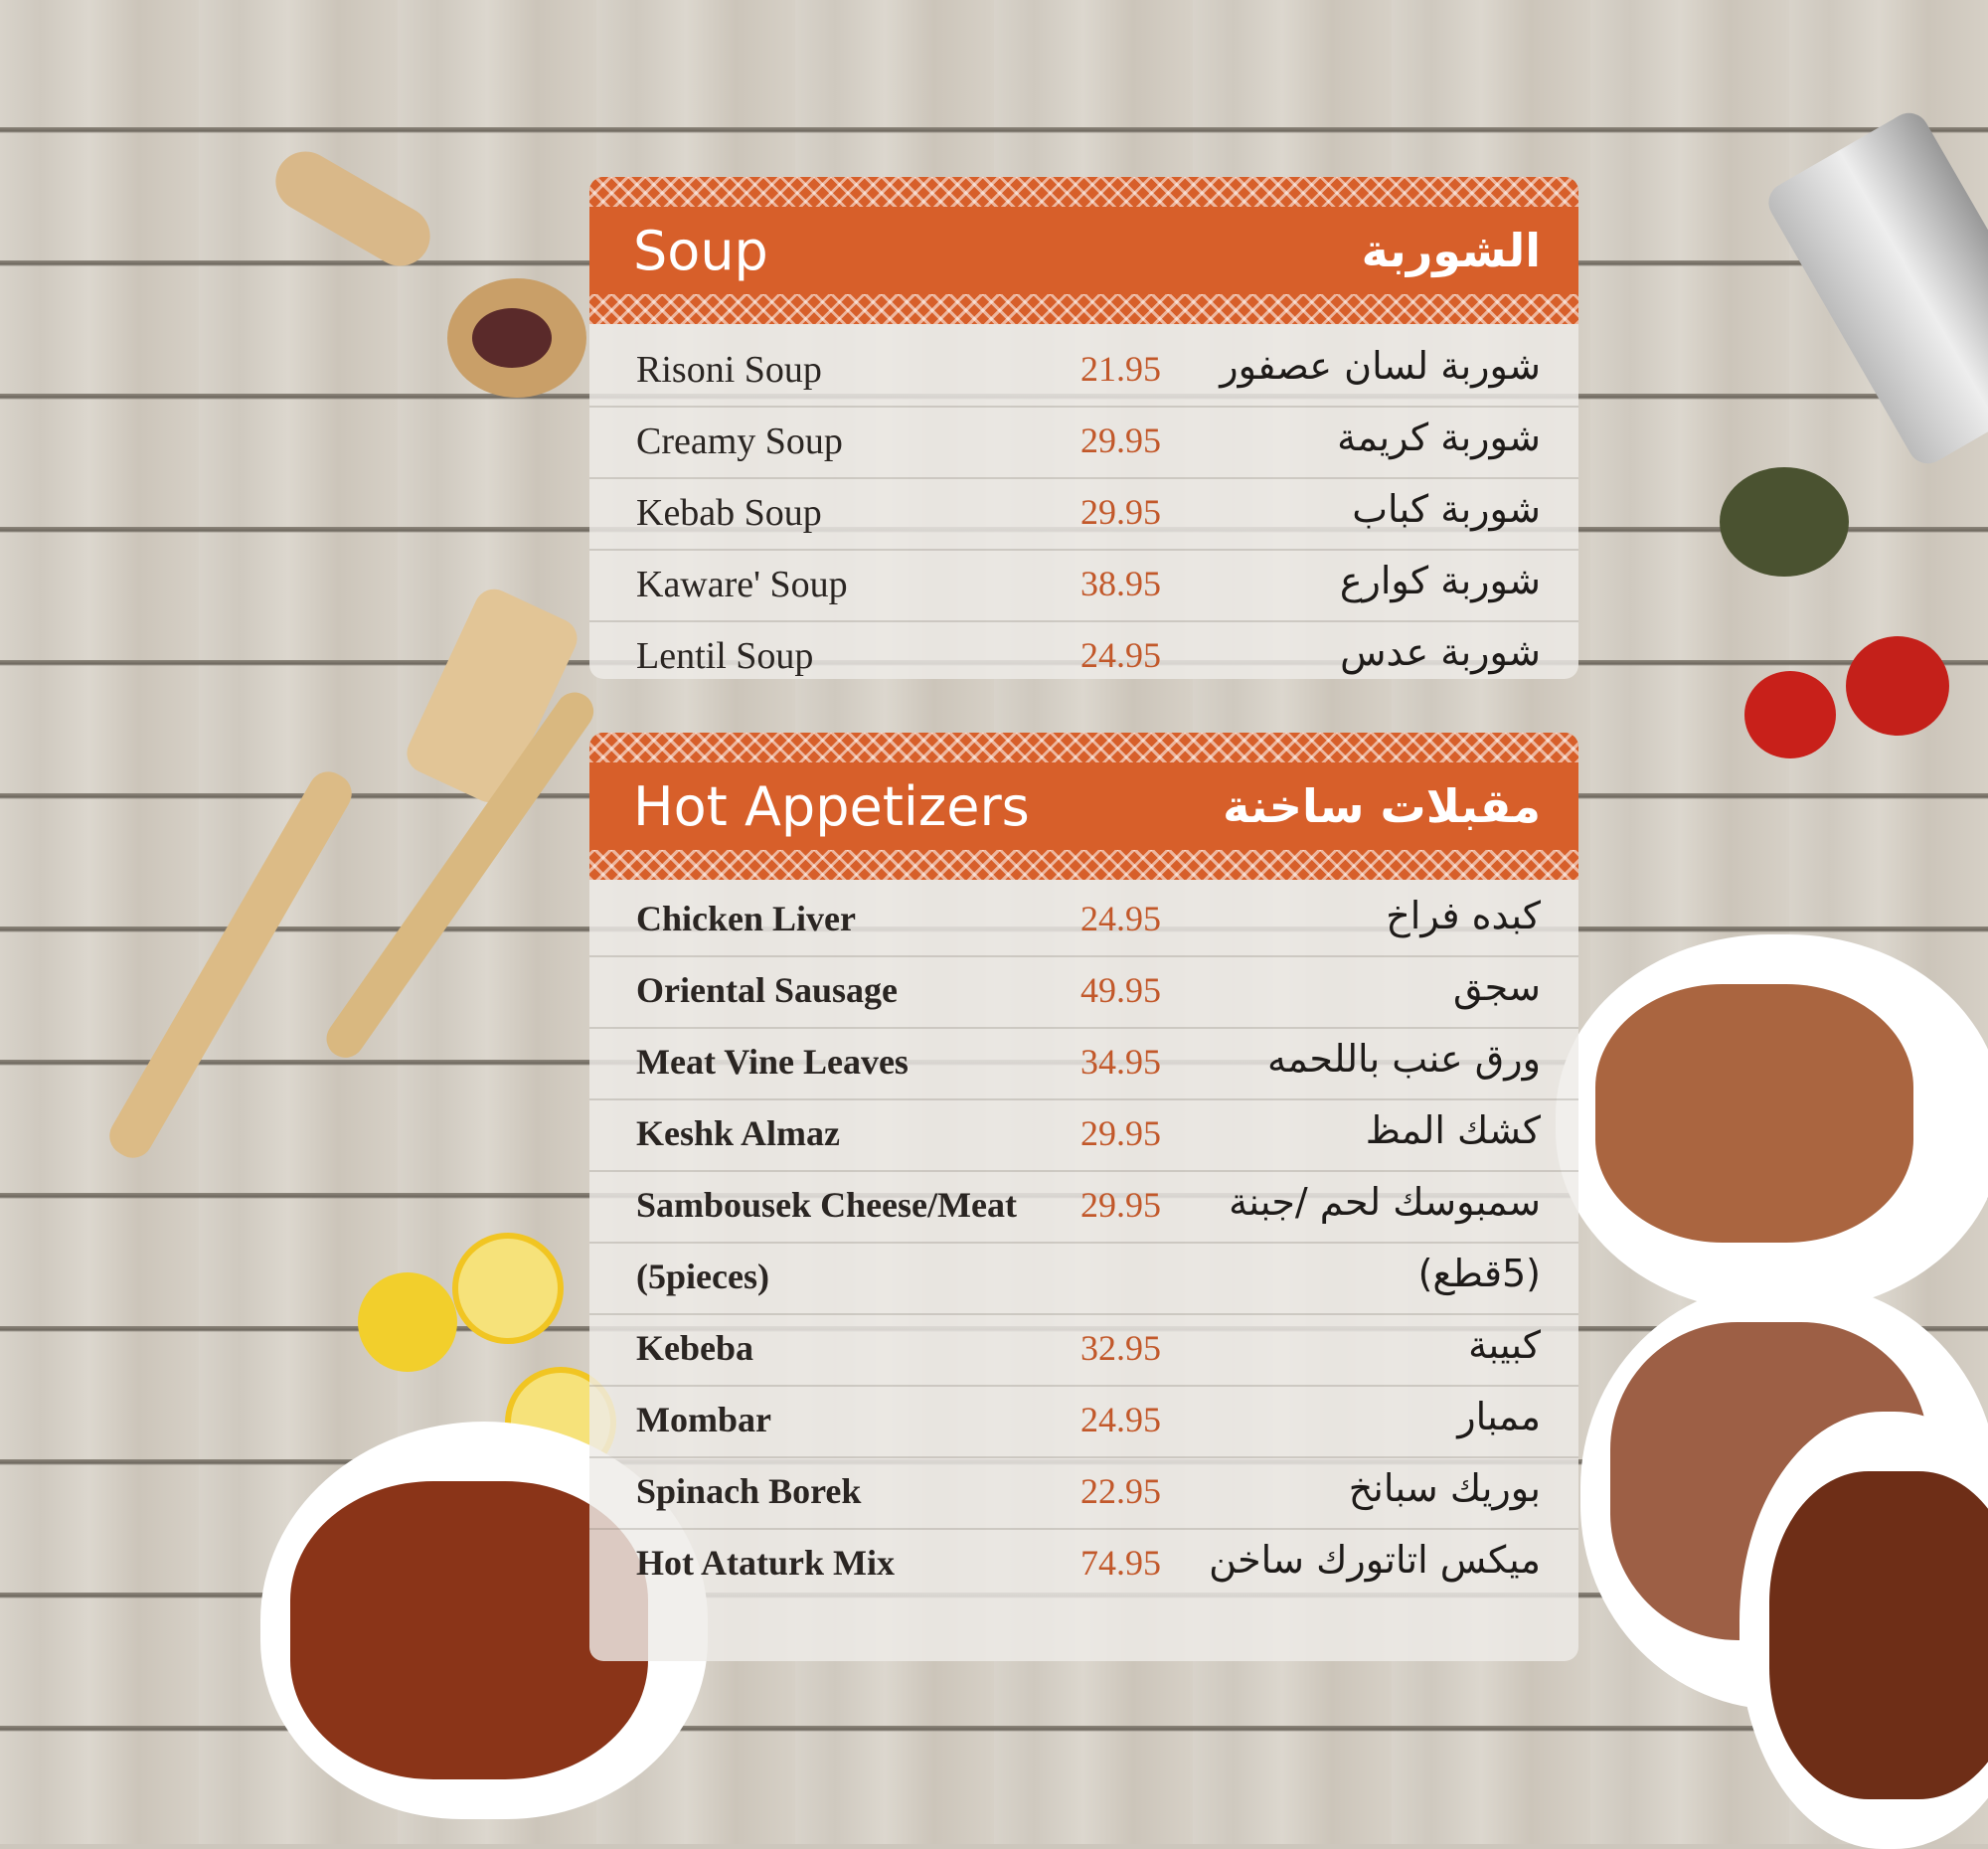 This screenshot has height=1849, width=1988. I want to click on item-name-en: Chicken Liver, so click(746, 918).